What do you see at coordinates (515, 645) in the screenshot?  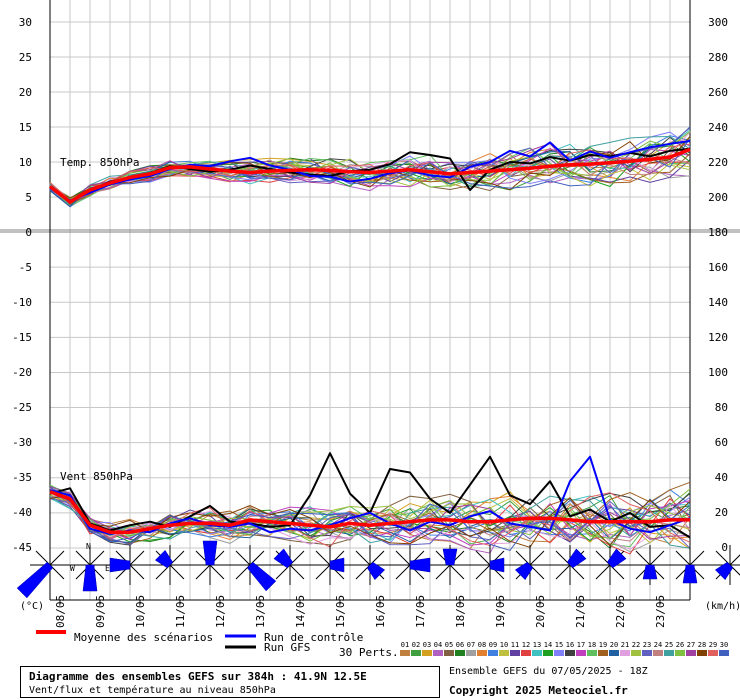 I see `perturbation-number: 11` at bounding box center [515, 645].